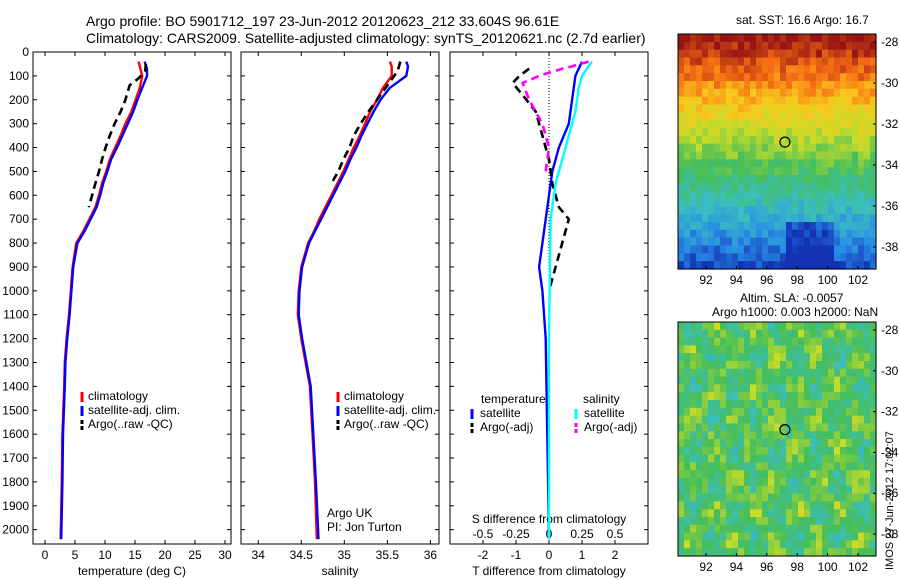 This screenshot has width=900, height=580. Describe the element at coordinates (601, 399) in the screenshot. I see `legend-header: salinity` at that location.